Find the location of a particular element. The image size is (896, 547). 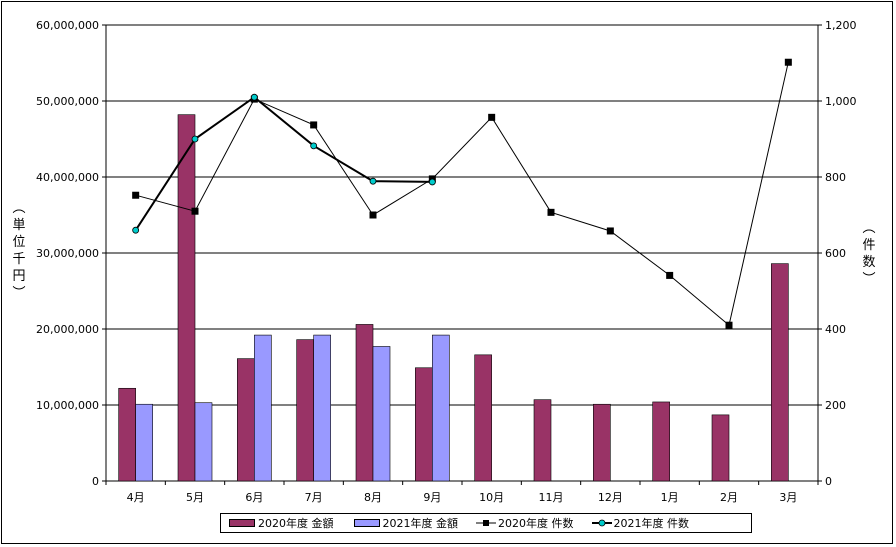

right-axis-paren-open: ︵ is located at coordinates (869, 228).